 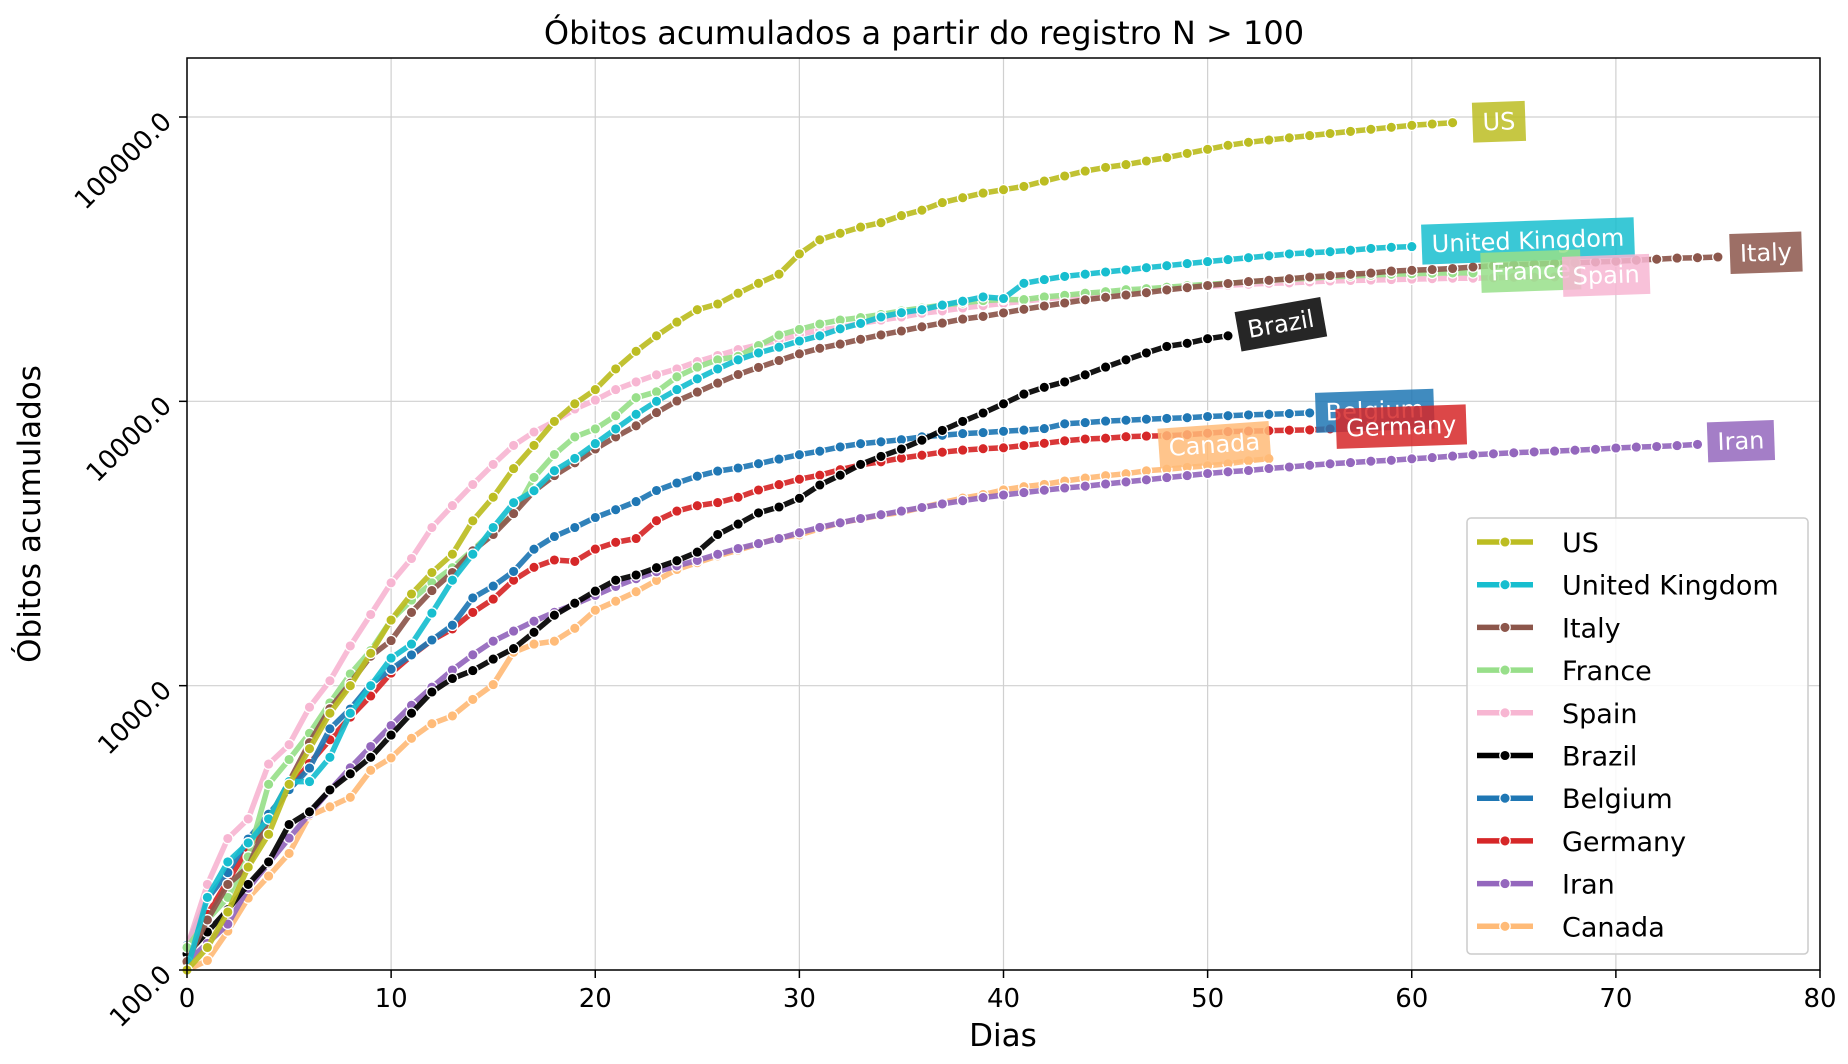 What do you see at coordinates (1628, 586) in the screenshot?
I see `legend-item: United Kingdom` at bounding box center [1628, 586].